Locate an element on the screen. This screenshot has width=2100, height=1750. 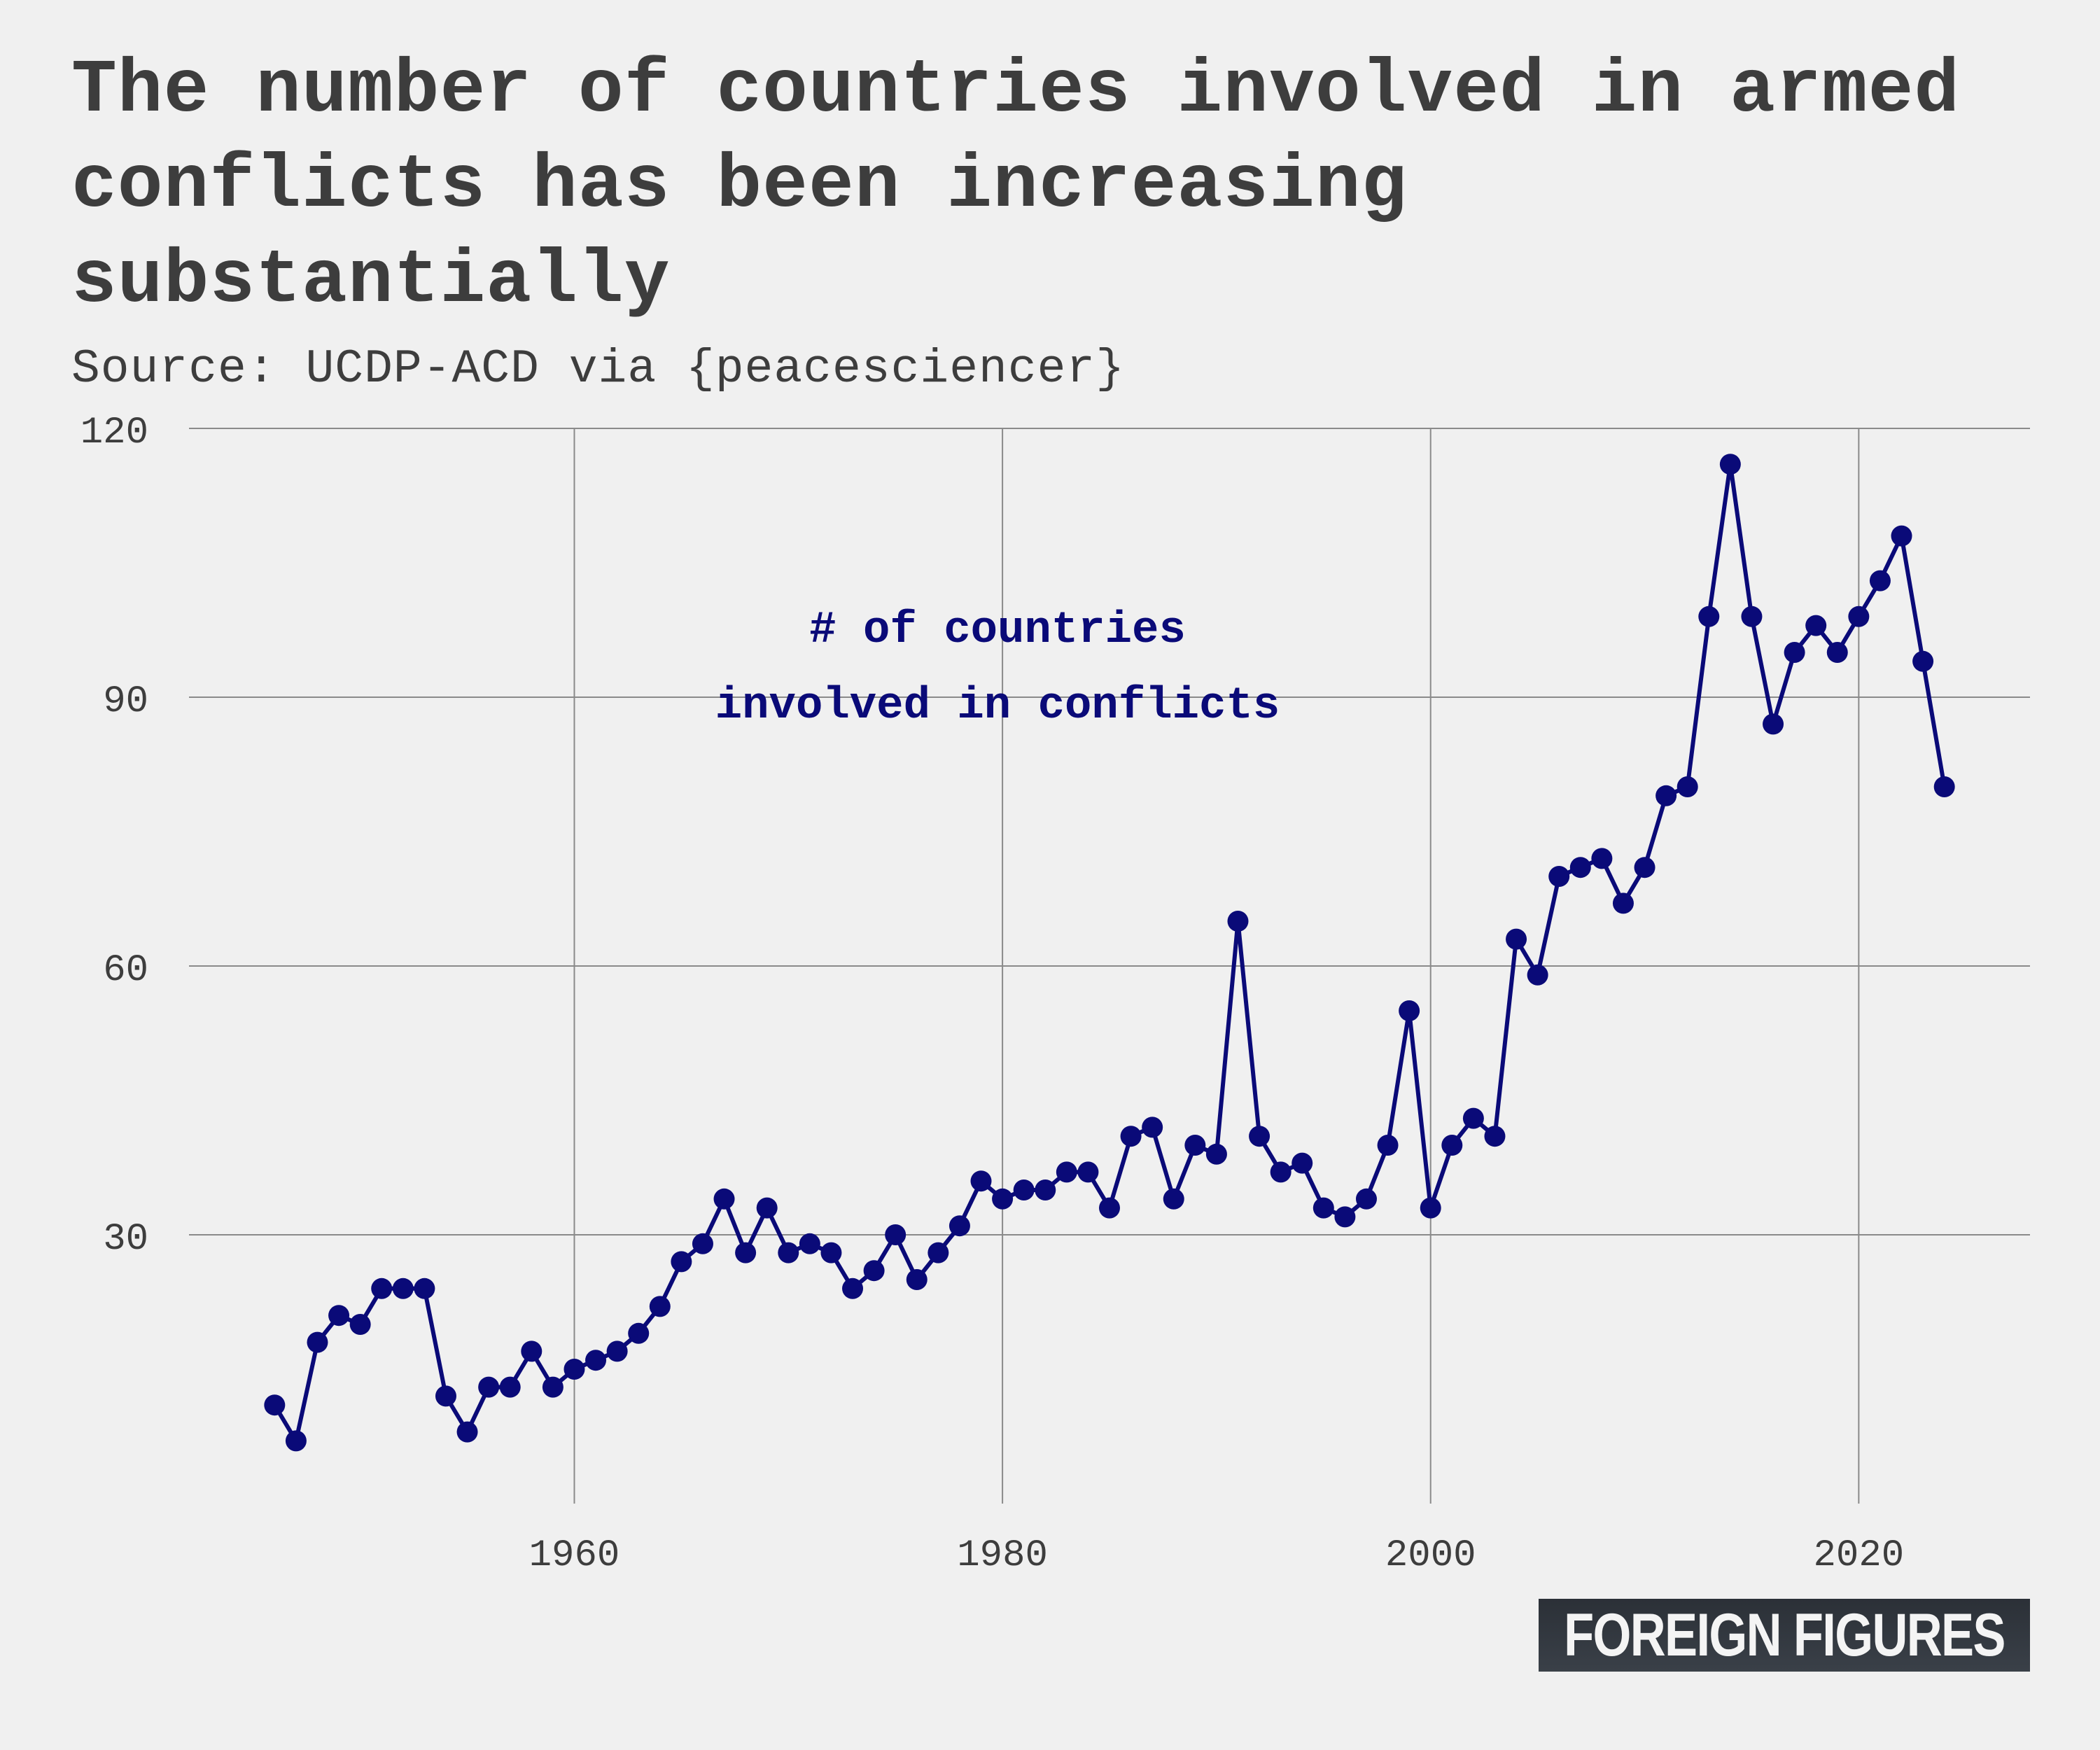
x-tick-label: 2000 is located at coordinates (1430, 1555).